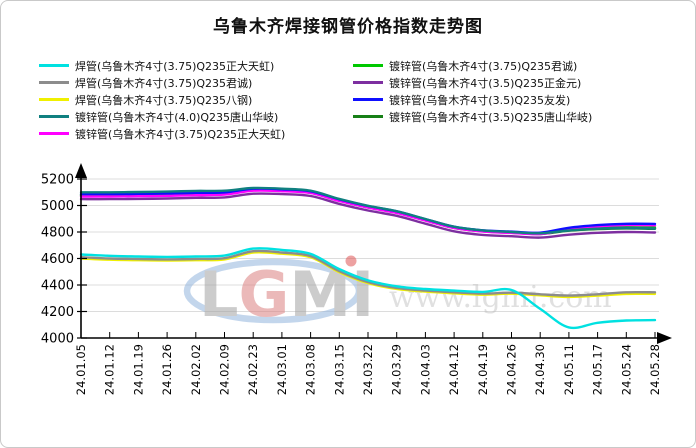  Describe the element at coordinates (425, 369) in the screenshot. I see `x-tick-label: 24.04.03` at that location.